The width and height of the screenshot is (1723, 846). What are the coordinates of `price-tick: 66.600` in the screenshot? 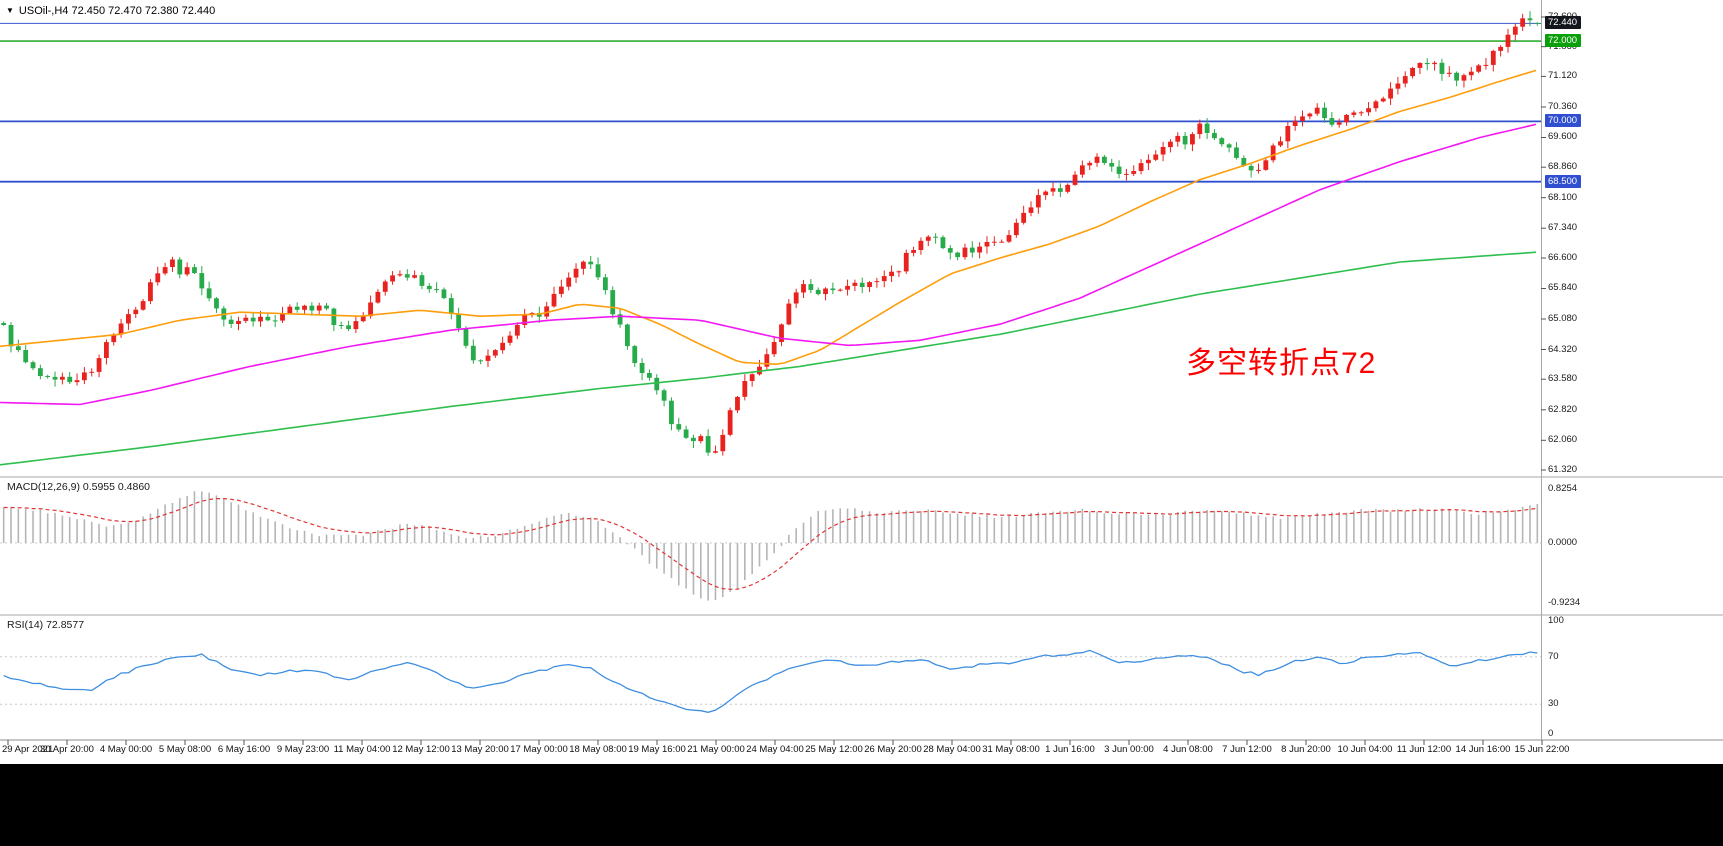 It's located at (1563, 257).